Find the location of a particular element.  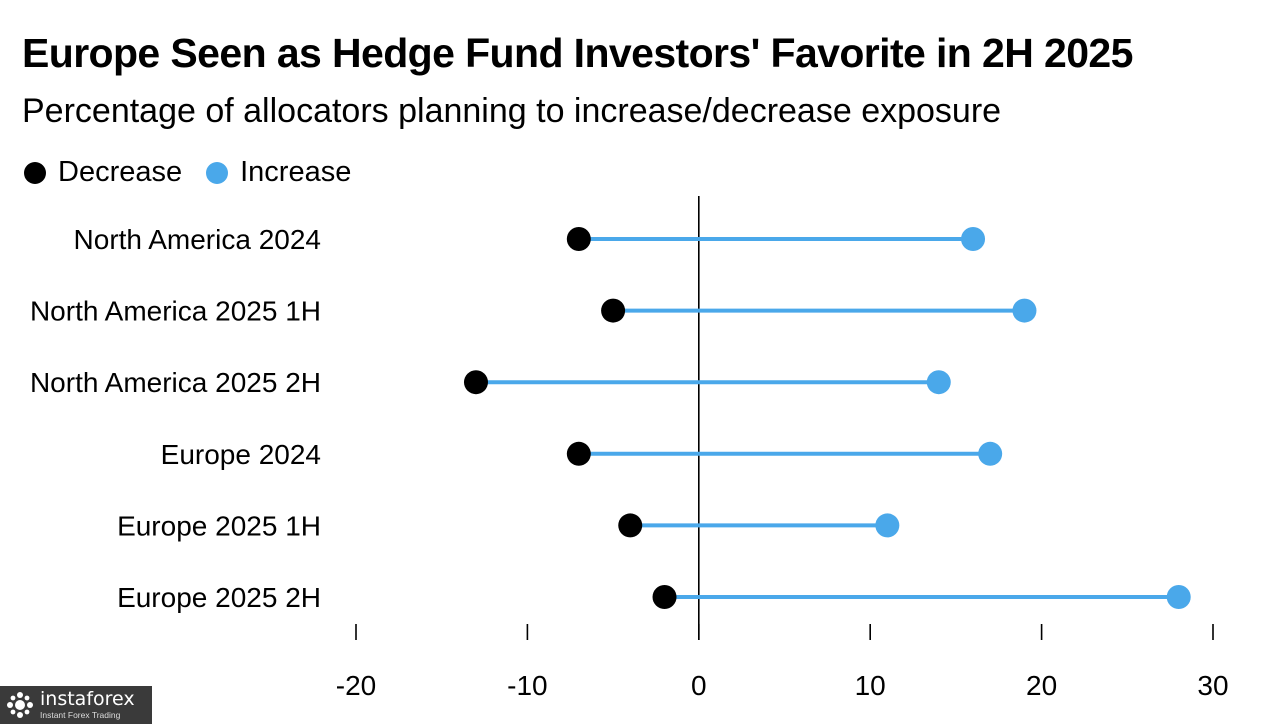

x-tick-label: 0 is located at coordinates (699, 685).